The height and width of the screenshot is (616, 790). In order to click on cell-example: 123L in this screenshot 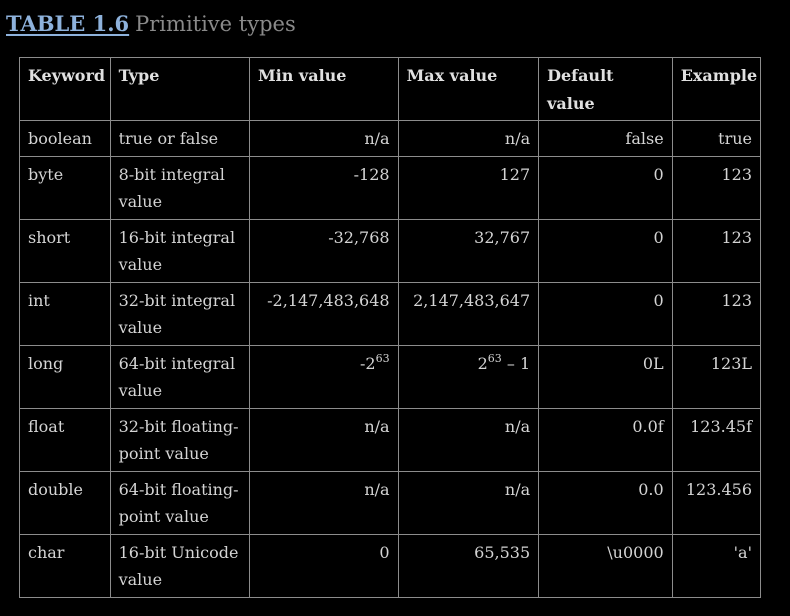, I will do `click(716, 376)`.